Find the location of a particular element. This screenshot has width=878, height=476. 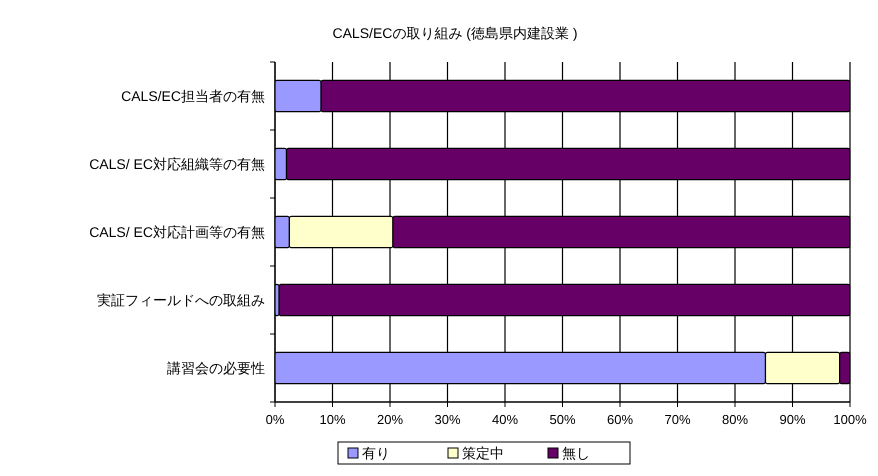

xtick: 10% is located at coordinates (332, 419).